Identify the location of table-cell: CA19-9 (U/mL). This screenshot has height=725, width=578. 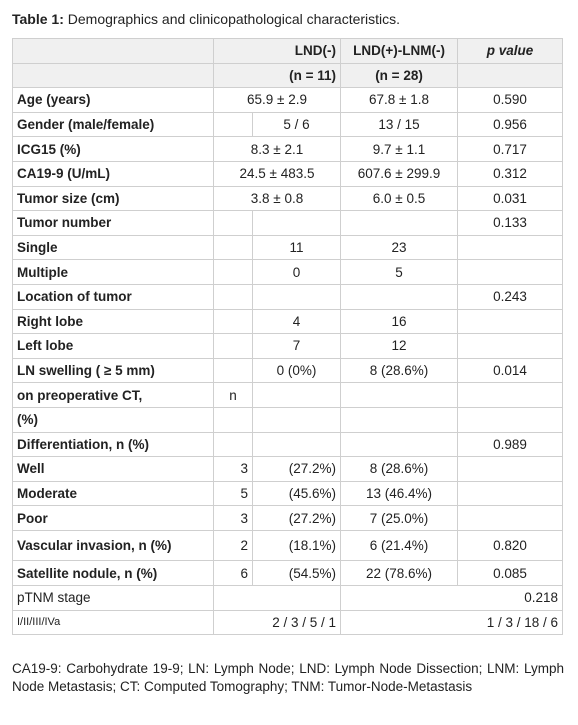
(113, 173).